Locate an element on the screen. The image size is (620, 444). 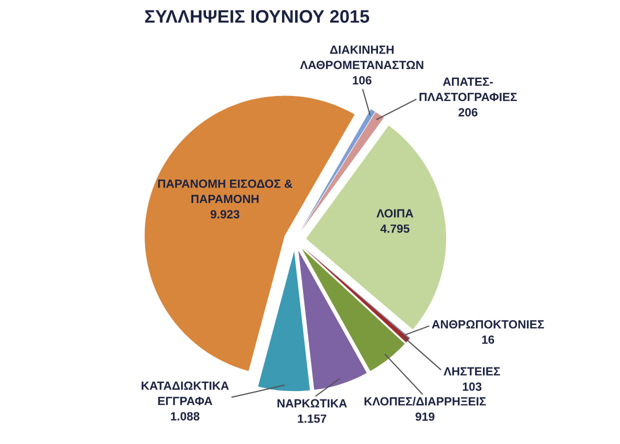
slice-label: ΛΟΙΠΑ is located at coordinates (395, 213).